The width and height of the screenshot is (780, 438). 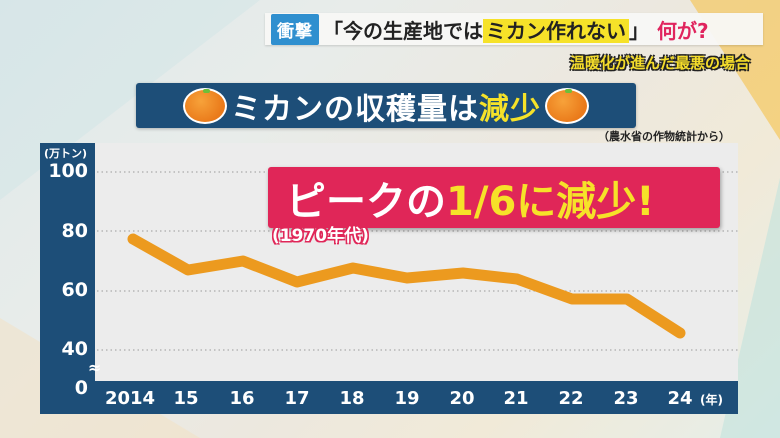 What do you see at coordinates (74, 231) in the screenshot?
I see `y-tick-80: 80` at bounding box center [74, 231].